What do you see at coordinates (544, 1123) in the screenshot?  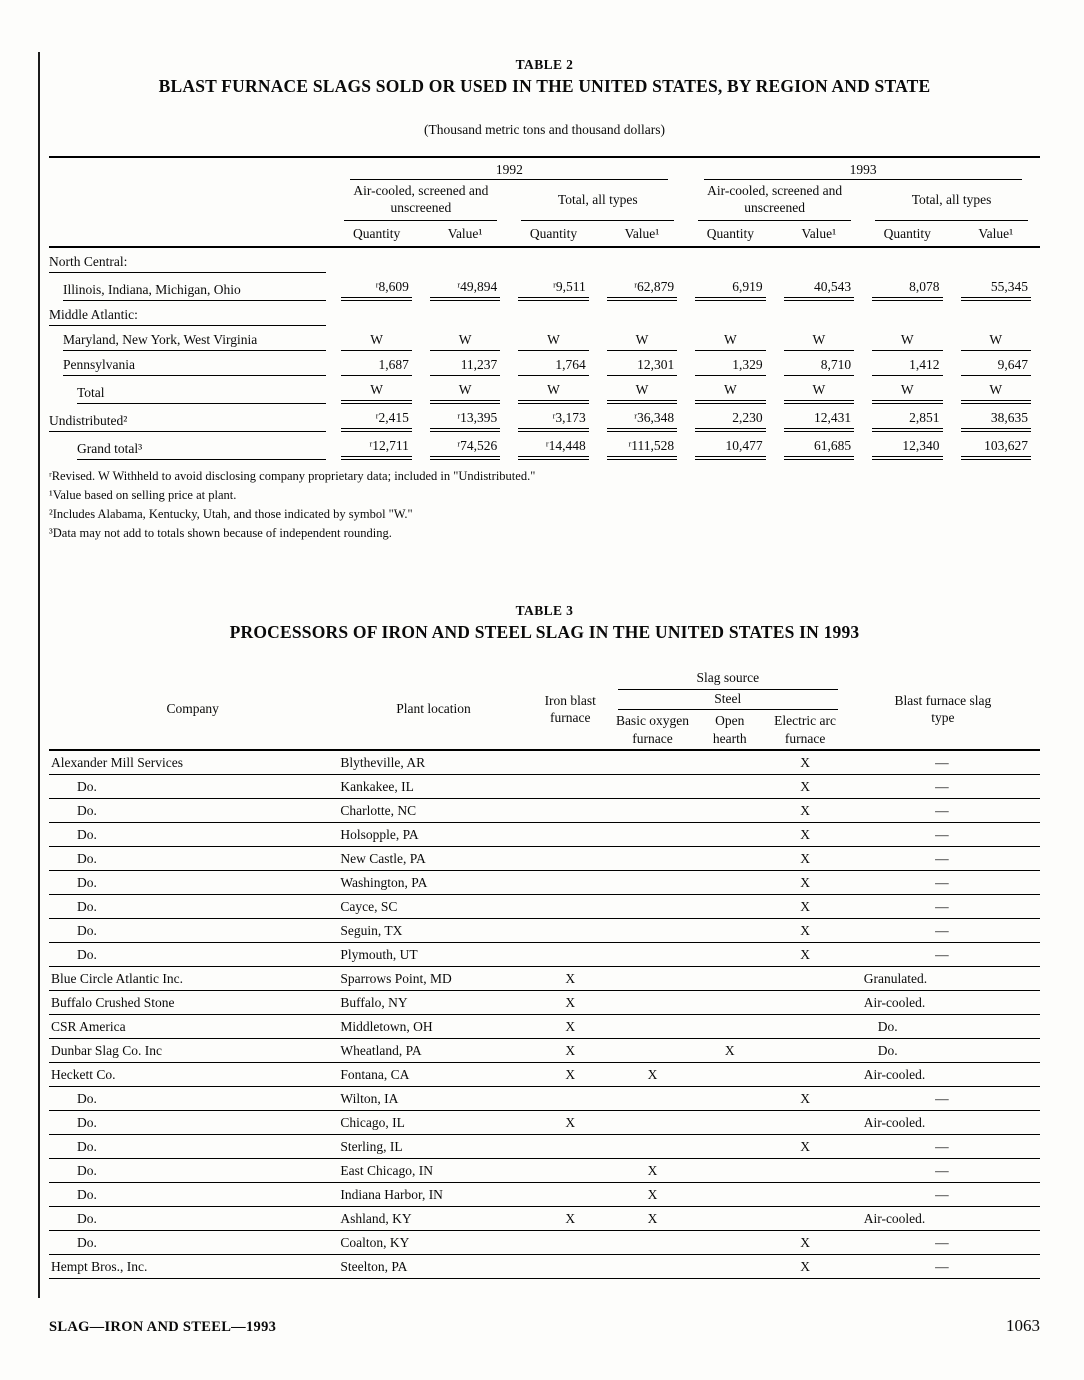 I see `table3-row: Do. Chicago, IL X Air-cooled.` at bounding box center [544, 1123].